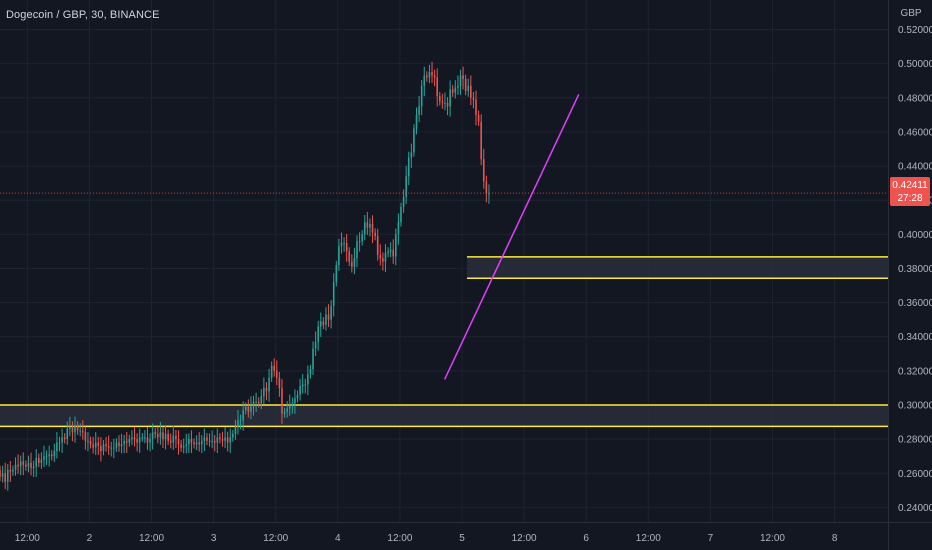  Describe the element at coordinates (915, 371) in the screenshot. I see `y-tick-label: 0.32000` at that location.